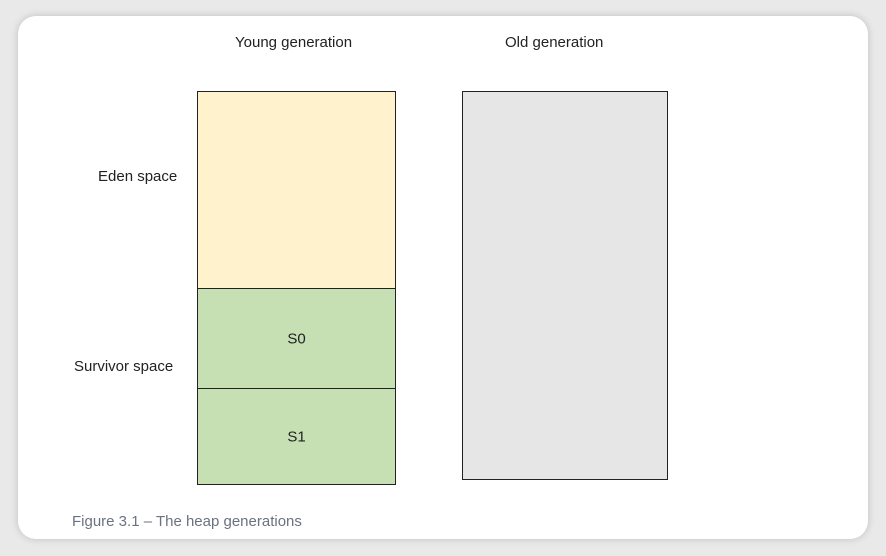 The width and height of the screenshot is (886, 556). Describe the element at coordinates (187, 521) in the screenshot. I see `figure-caption: Figure 3.1 – The heap generations` at that location.